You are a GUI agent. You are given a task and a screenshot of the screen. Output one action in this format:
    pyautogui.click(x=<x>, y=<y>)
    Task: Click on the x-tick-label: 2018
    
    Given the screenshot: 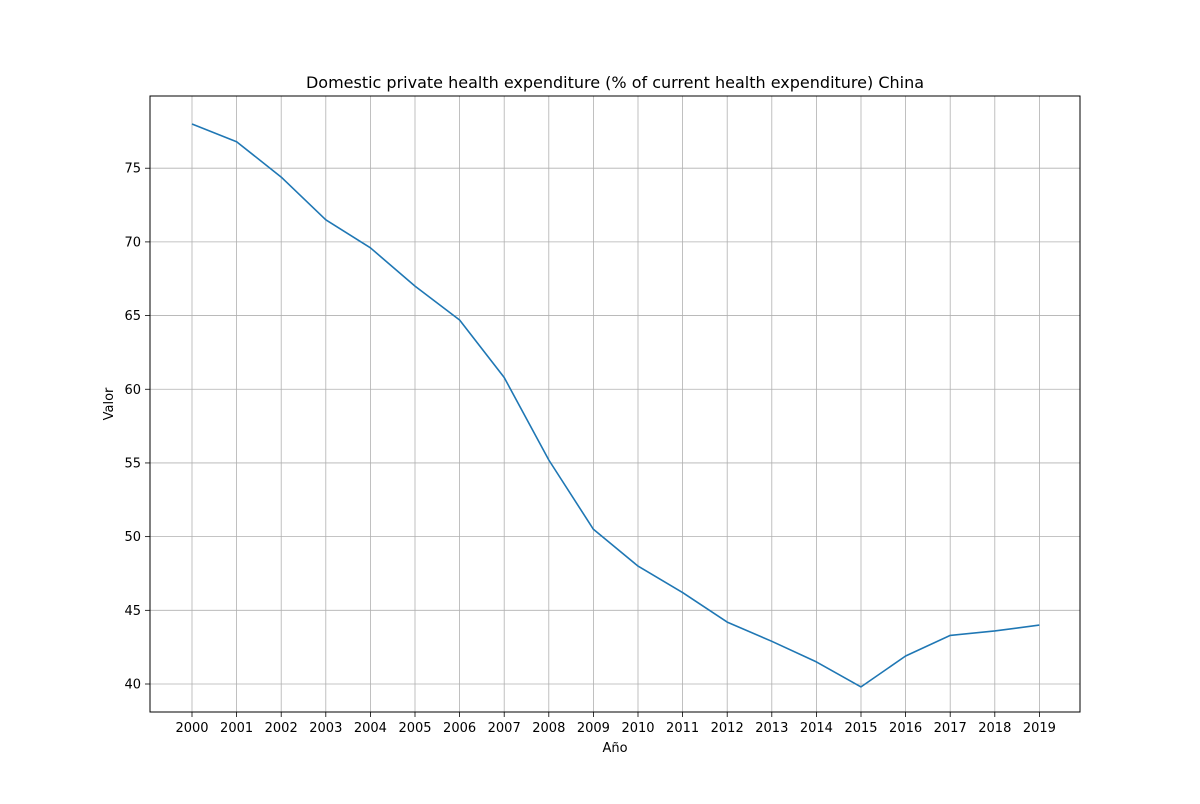 What is the action you would take?
    pyautogui.click(x=994, y=728)
    